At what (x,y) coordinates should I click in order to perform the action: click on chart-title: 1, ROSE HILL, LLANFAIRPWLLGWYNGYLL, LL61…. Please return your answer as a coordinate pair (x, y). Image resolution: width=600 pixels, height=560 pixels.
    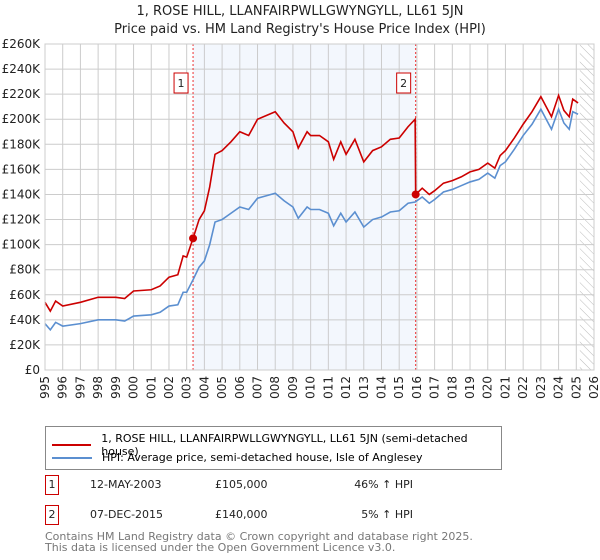
    Looking at the image, I should click on (300, 11).